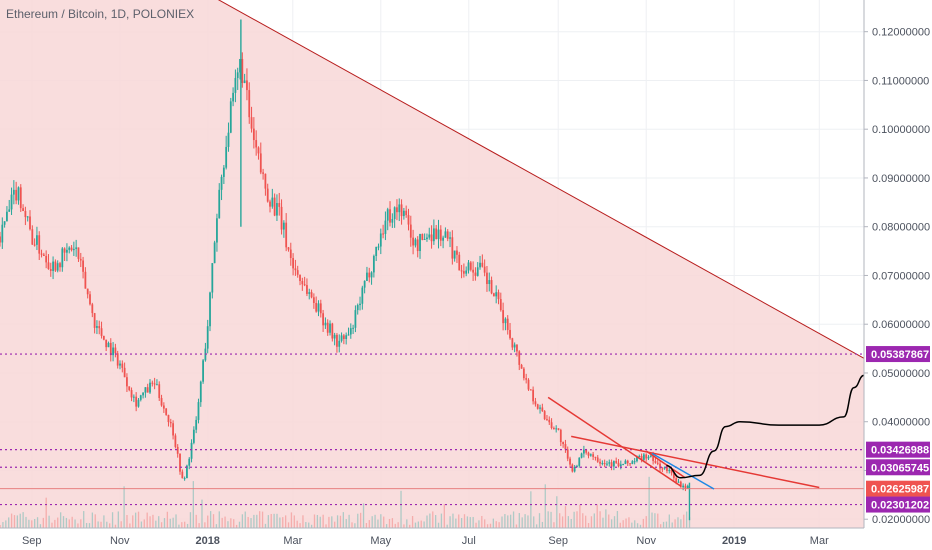 Image resolution: width=932 pixels, height=550 pixels. What do you see at coordinates (292, 541) in the screenshot?
I see `x-tick-label: Mar` at bounding box center [292, 541].